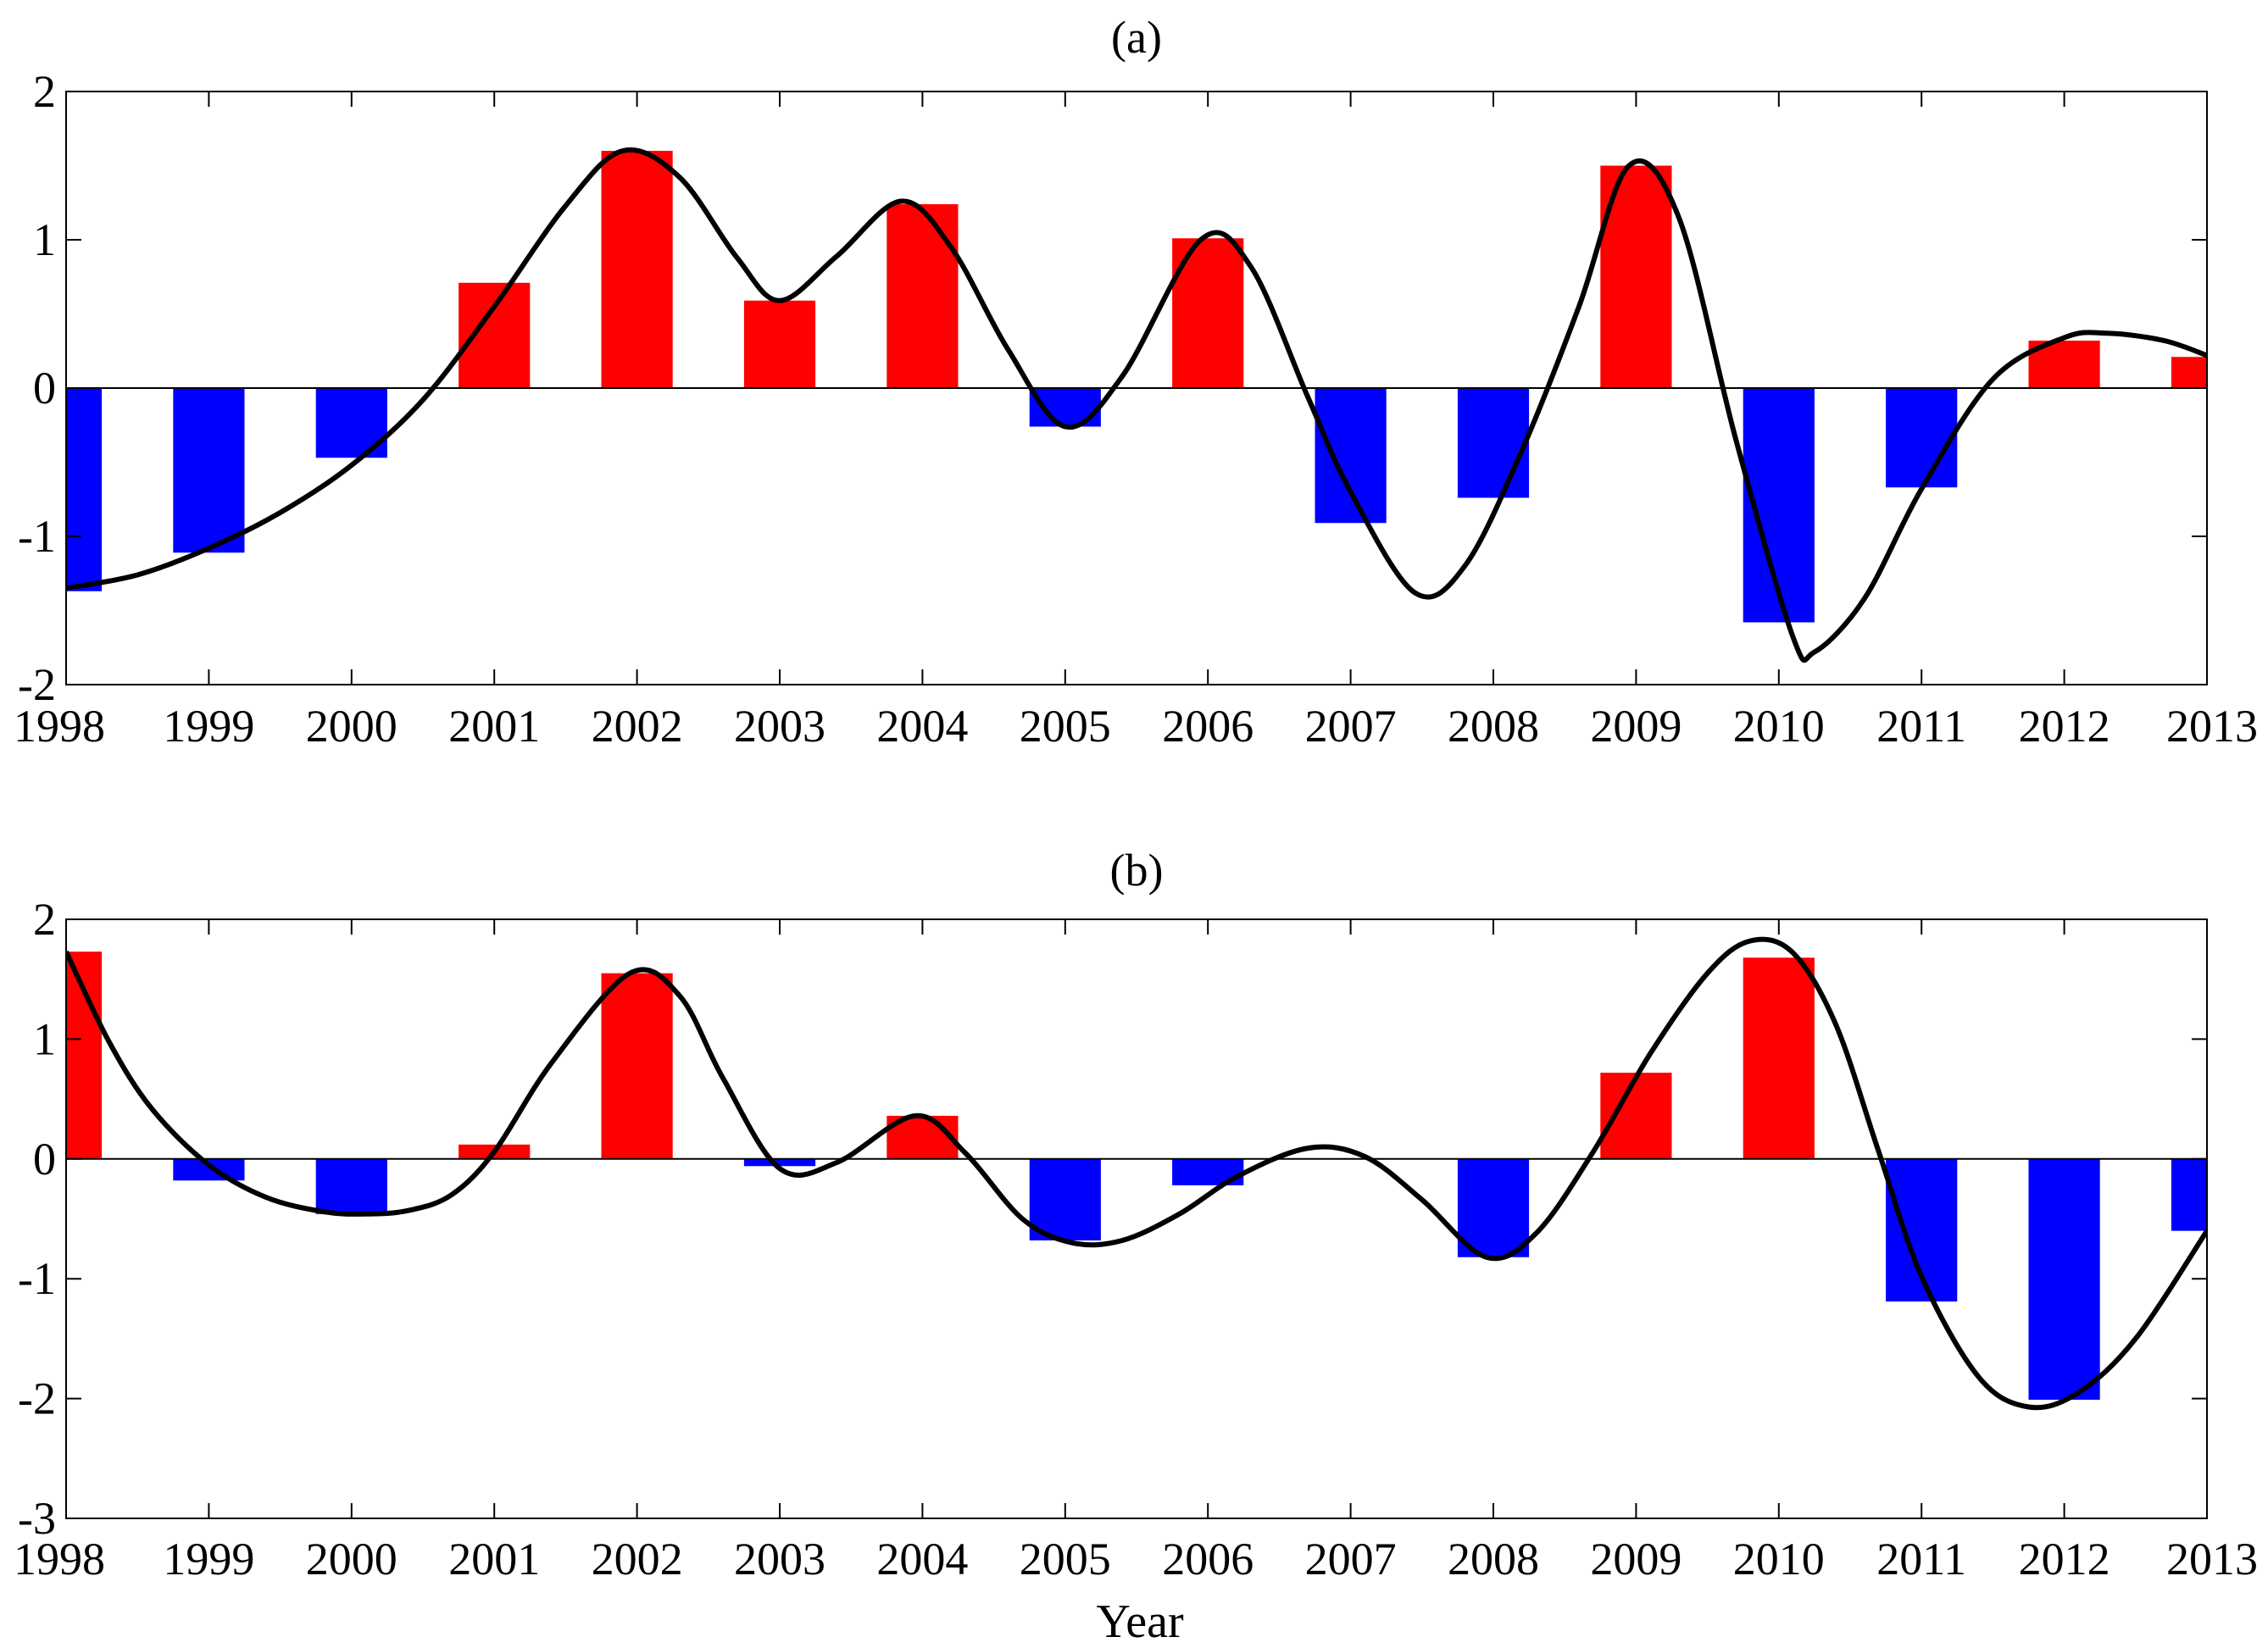  What do you see at coordinates (1779, 1058) in the screenshot?
I see `bar-2010` at bounding box center [1779, 1058].